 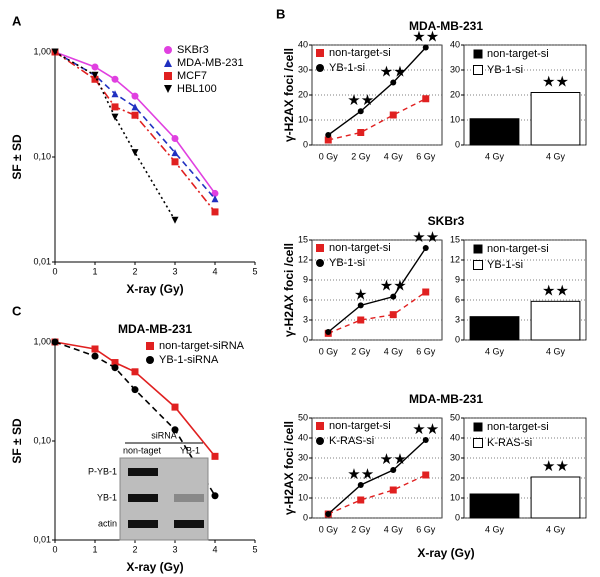 What do you see at coordinates (202, 346) in the screenshot?
I see `legend-label: non-target-siRNA` at bounding box center [202, 346].